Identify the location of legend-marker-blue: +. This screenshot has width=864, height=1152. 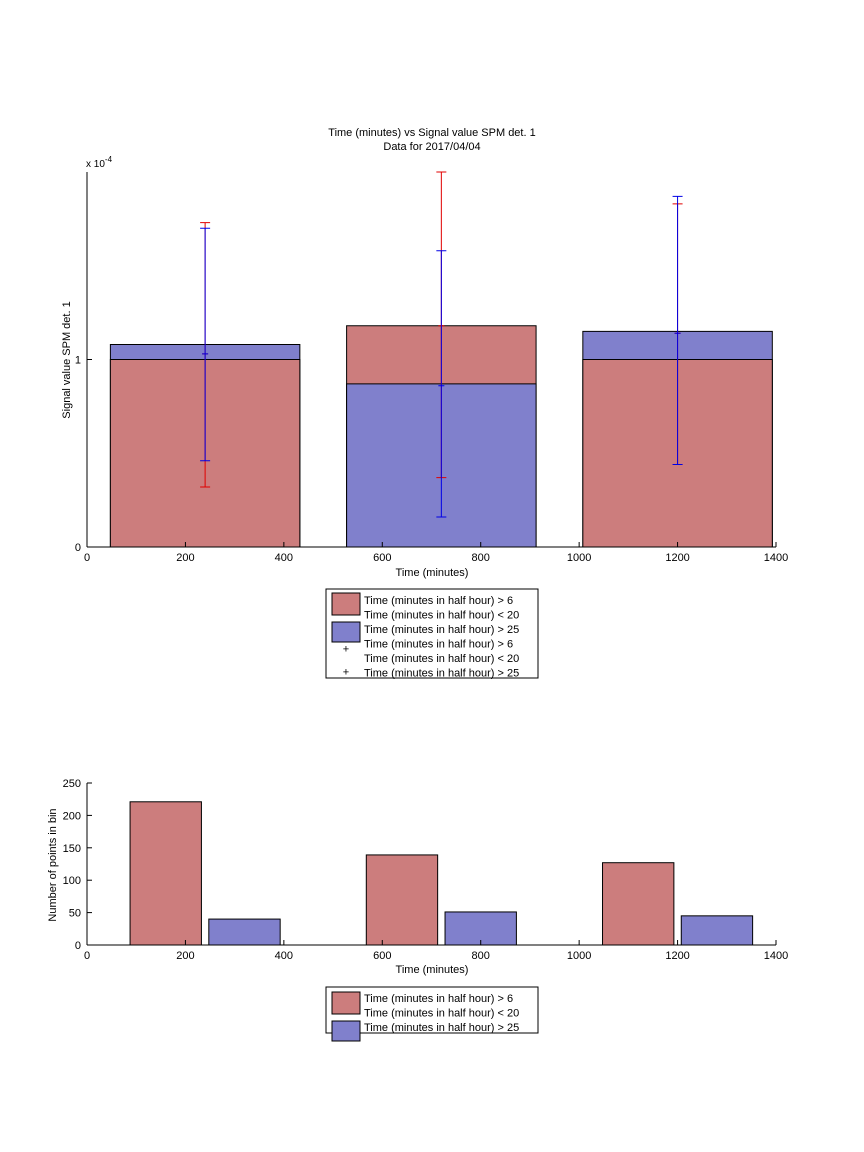
(346, 673).